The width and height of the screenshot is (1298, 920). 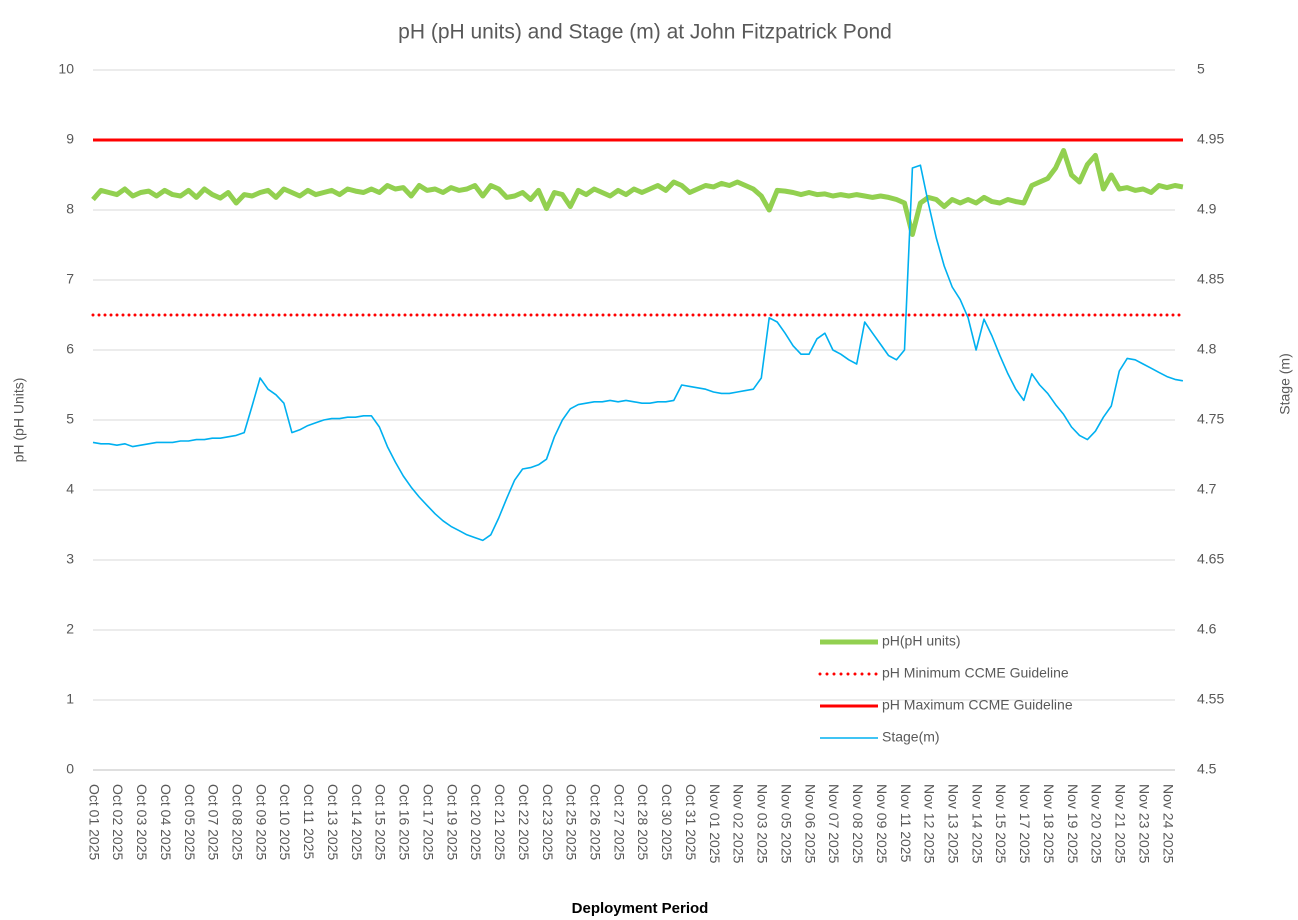 I want to click on y2-tick-label: 4.9, so click(x=1207, y=209).